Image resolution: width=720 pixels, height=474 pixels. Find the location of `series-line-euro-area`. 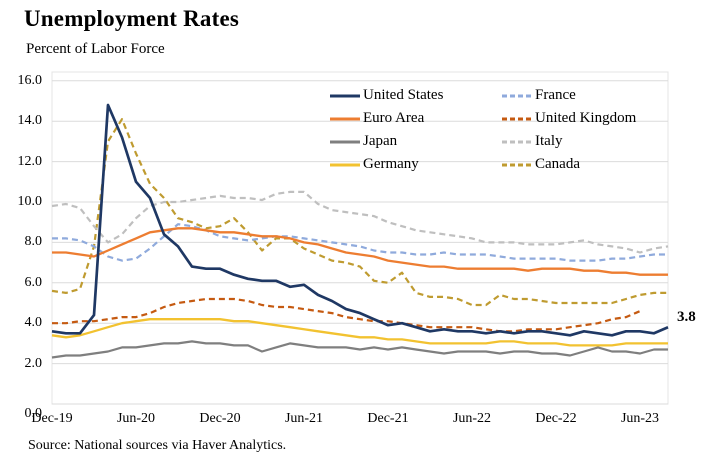

series-line-euro-area is located at coordinates (360, 251).